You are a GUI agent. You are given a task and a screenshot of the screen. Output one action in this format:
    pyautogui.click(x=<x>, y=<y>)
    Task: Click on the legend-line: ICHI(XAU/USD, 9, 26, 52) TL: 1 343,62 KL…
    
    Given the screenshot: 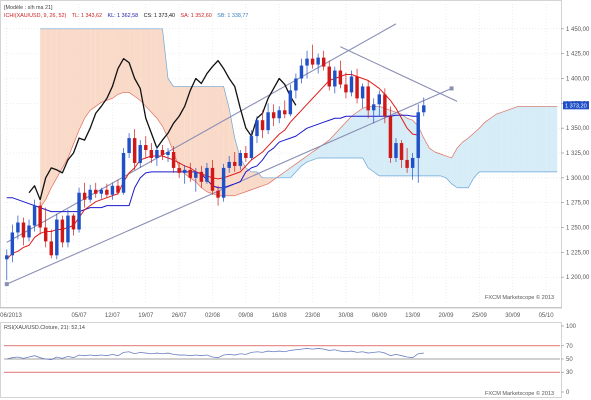 What is the action you would take?
    pyautogui.click(x=126, y=16)
    